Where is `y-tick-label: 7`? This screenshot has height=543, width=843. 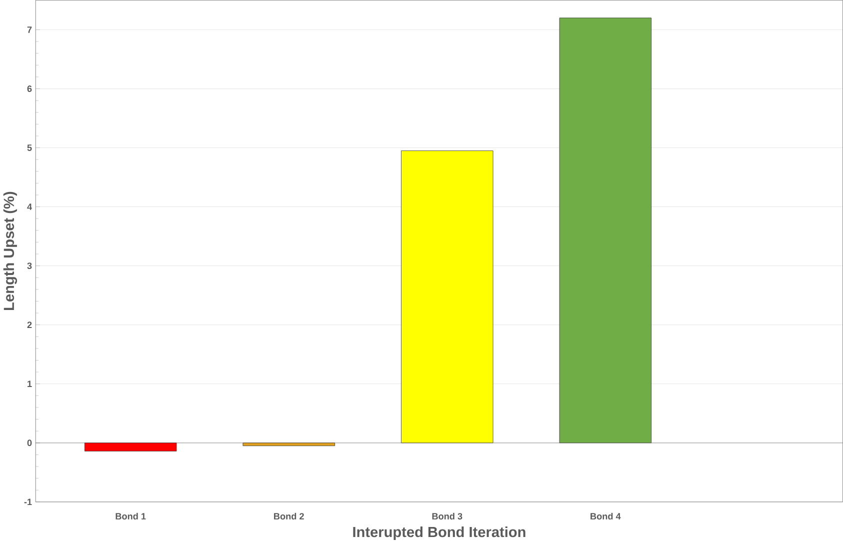 y-tick-label: 7 is located at coordinates (29, 29).